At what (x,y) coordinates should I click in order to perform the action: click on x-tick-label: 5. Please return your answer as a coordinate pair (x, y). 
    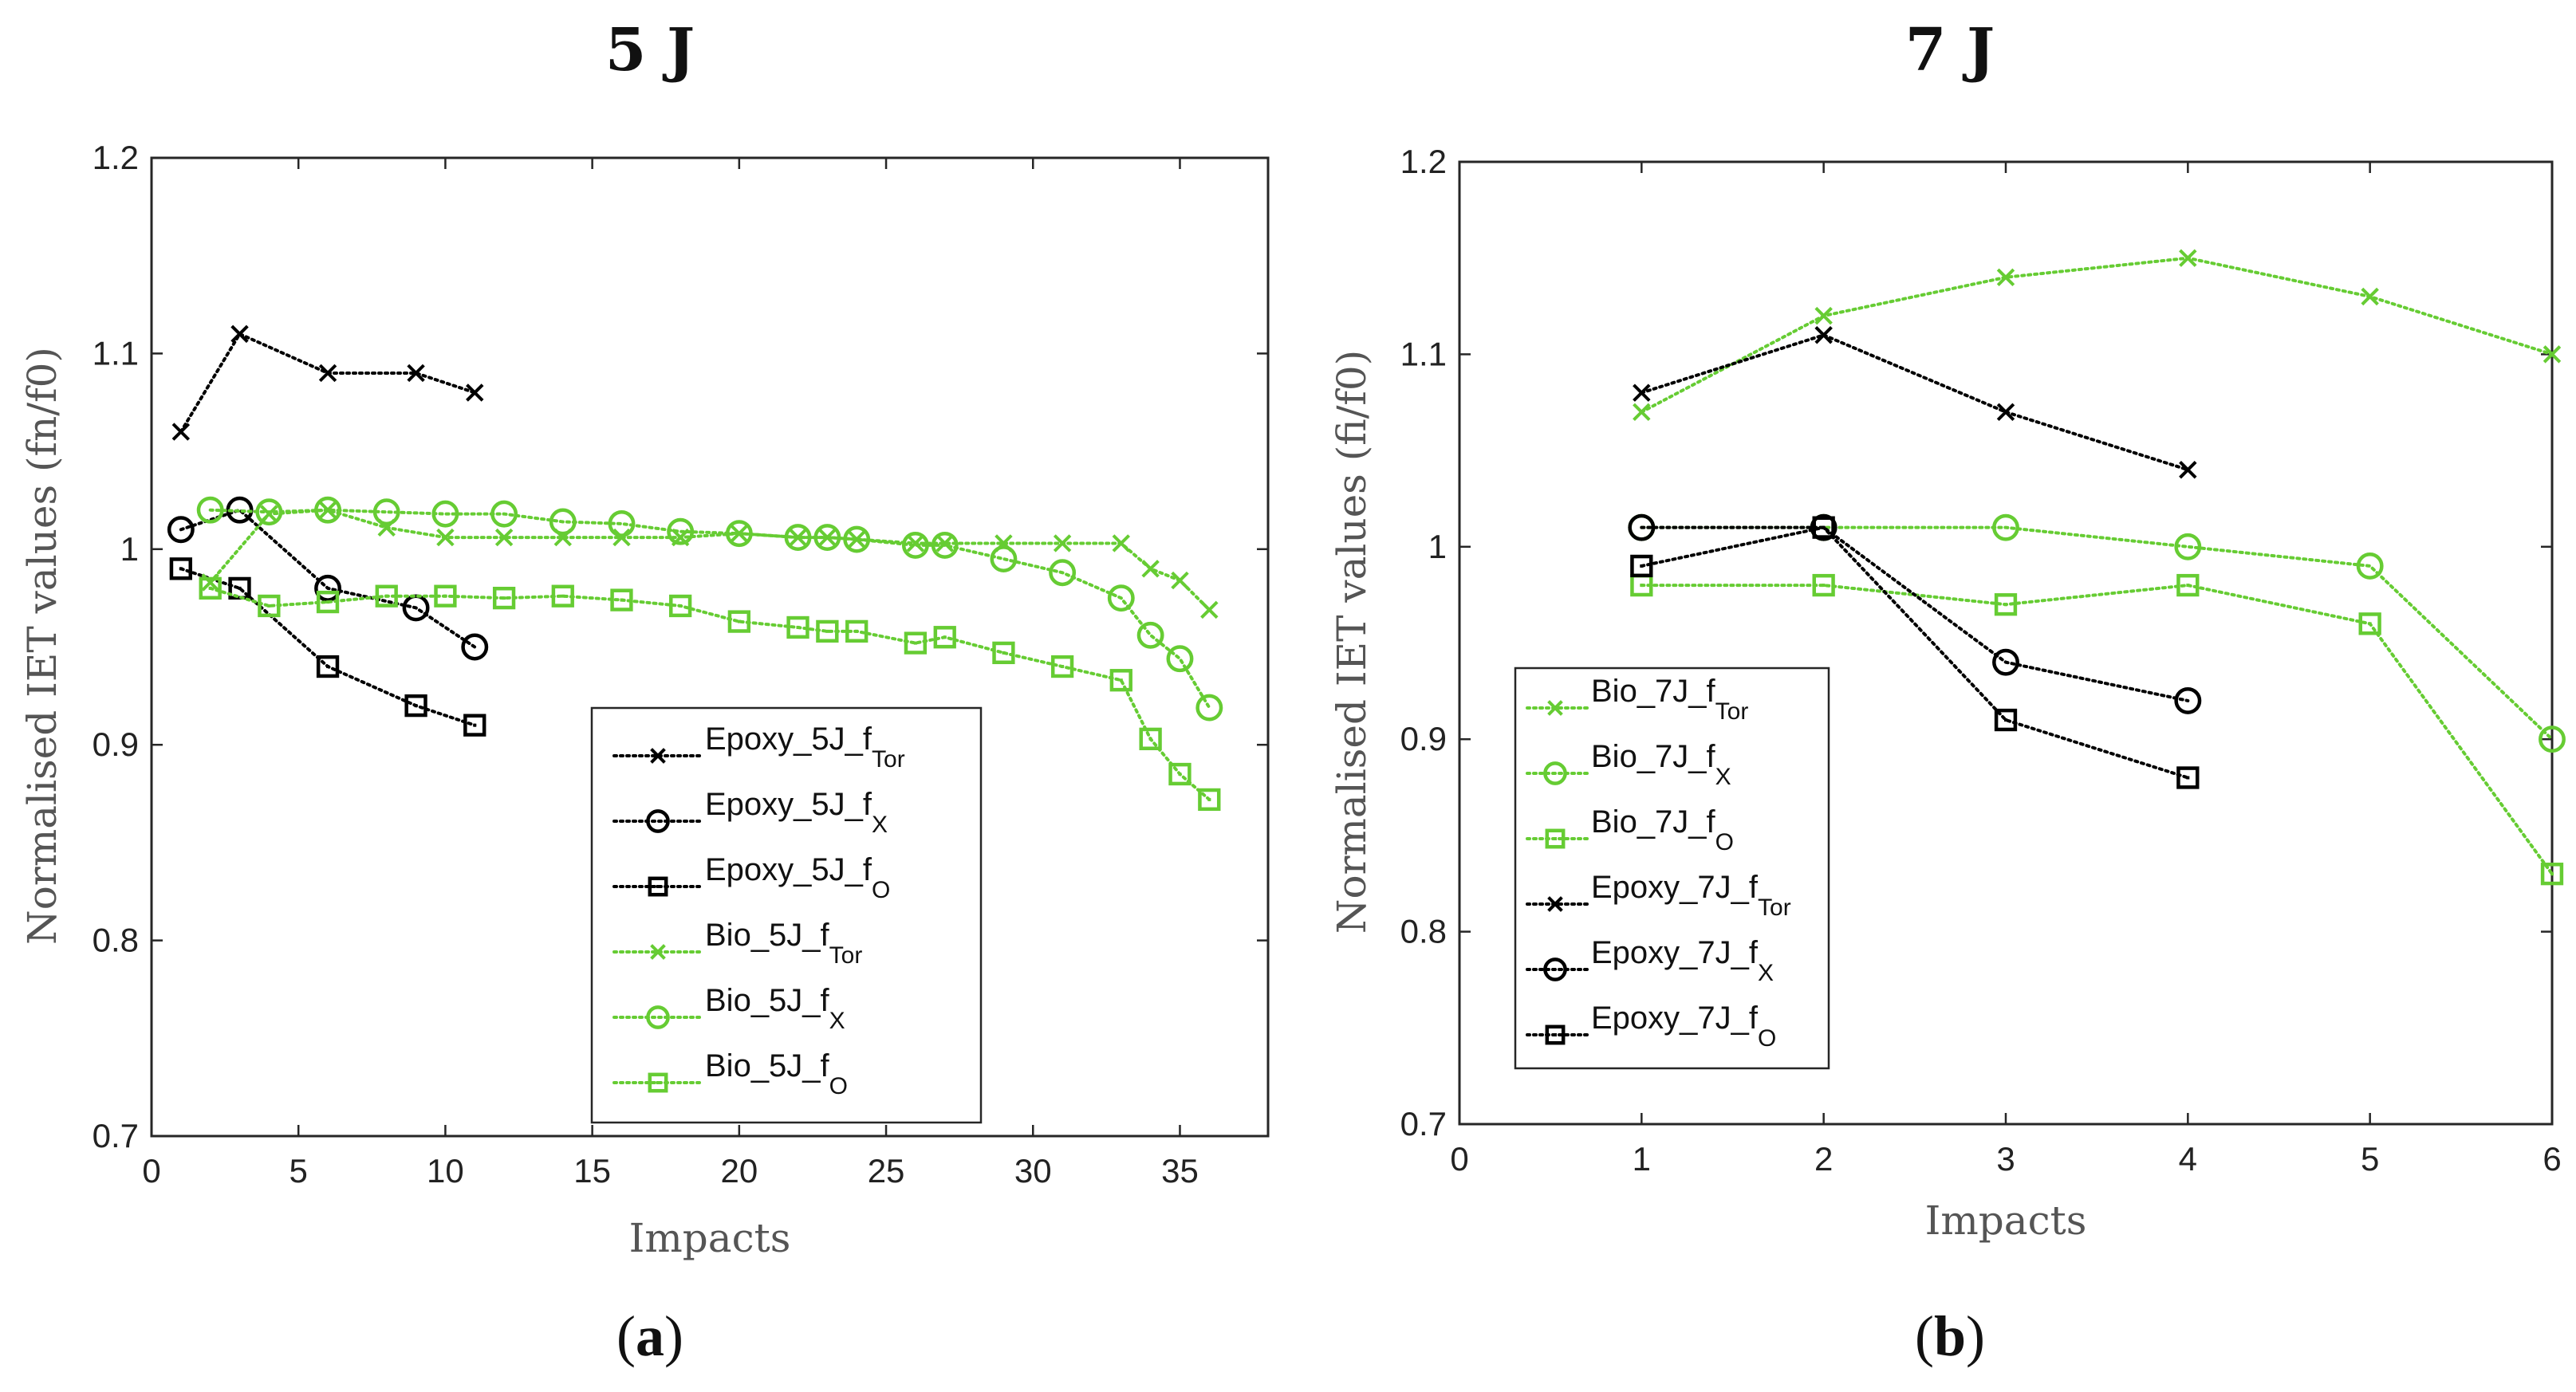
    Looking at the image, I should click on (2370, 1159).